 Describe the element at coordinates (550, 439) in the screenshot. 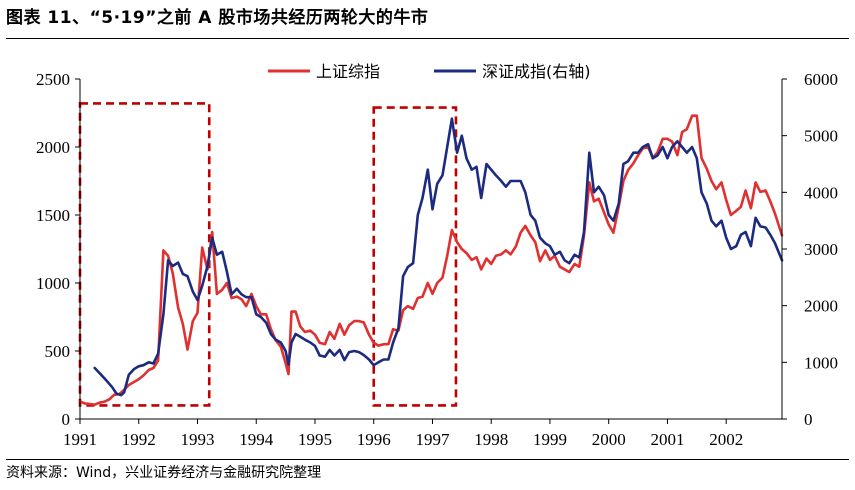

I see `x-tick-label: 1999` at that location.